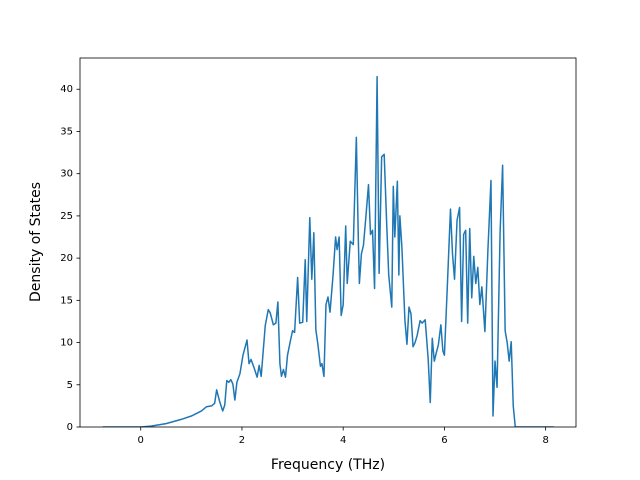  What do you see at coordinates (66, 131) in the screenshot?
I see `y-tick-label: 35` at bounding box center [66, 131].